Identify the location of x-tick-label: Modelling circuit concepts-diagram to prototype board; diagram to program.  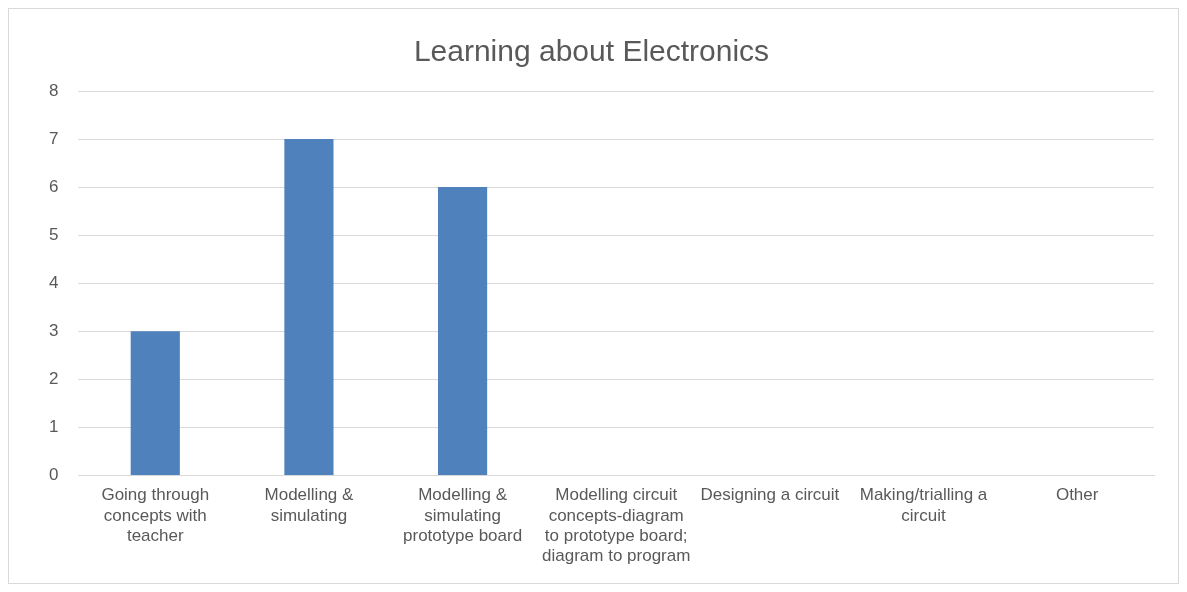
(616, 525).